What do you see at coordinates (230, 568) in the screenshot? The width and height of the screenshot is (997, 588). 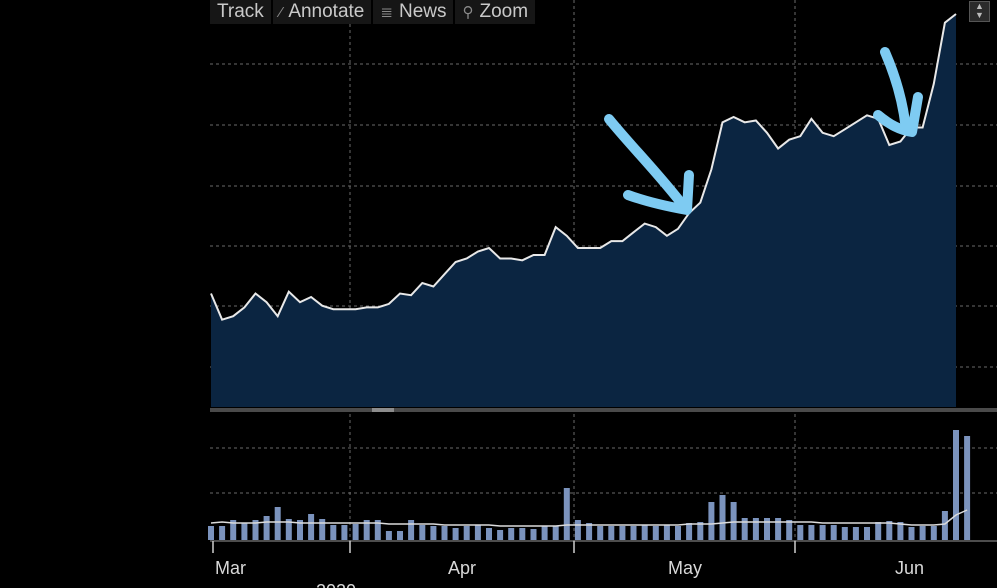 I see `x-tick-label: Mar` at bounding box center [230, 568].